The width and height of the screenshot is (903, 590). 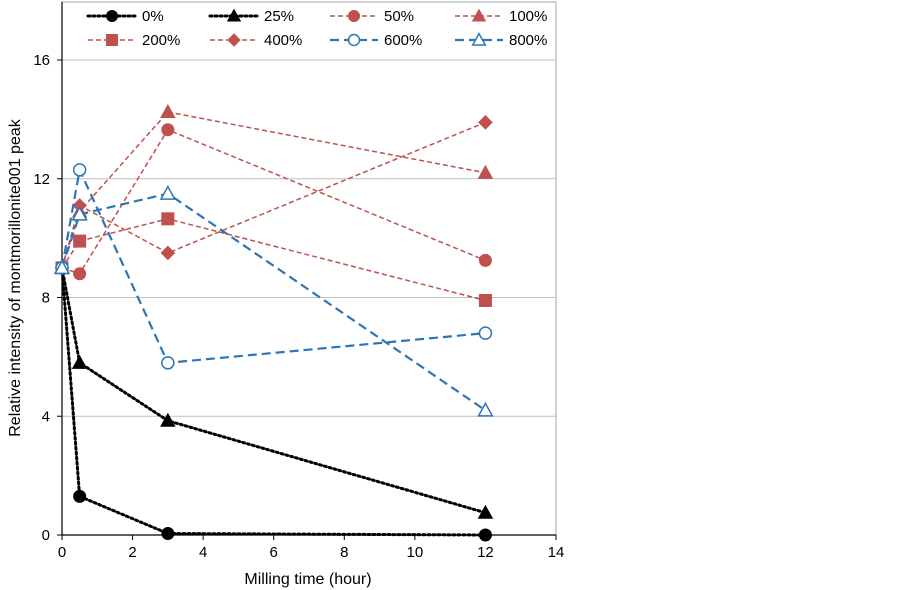 What do you see at coordinates (307, 579) in the screenshot?
I see `x-axis-title: Milling time (hour)` at bounding box center [307, 579].